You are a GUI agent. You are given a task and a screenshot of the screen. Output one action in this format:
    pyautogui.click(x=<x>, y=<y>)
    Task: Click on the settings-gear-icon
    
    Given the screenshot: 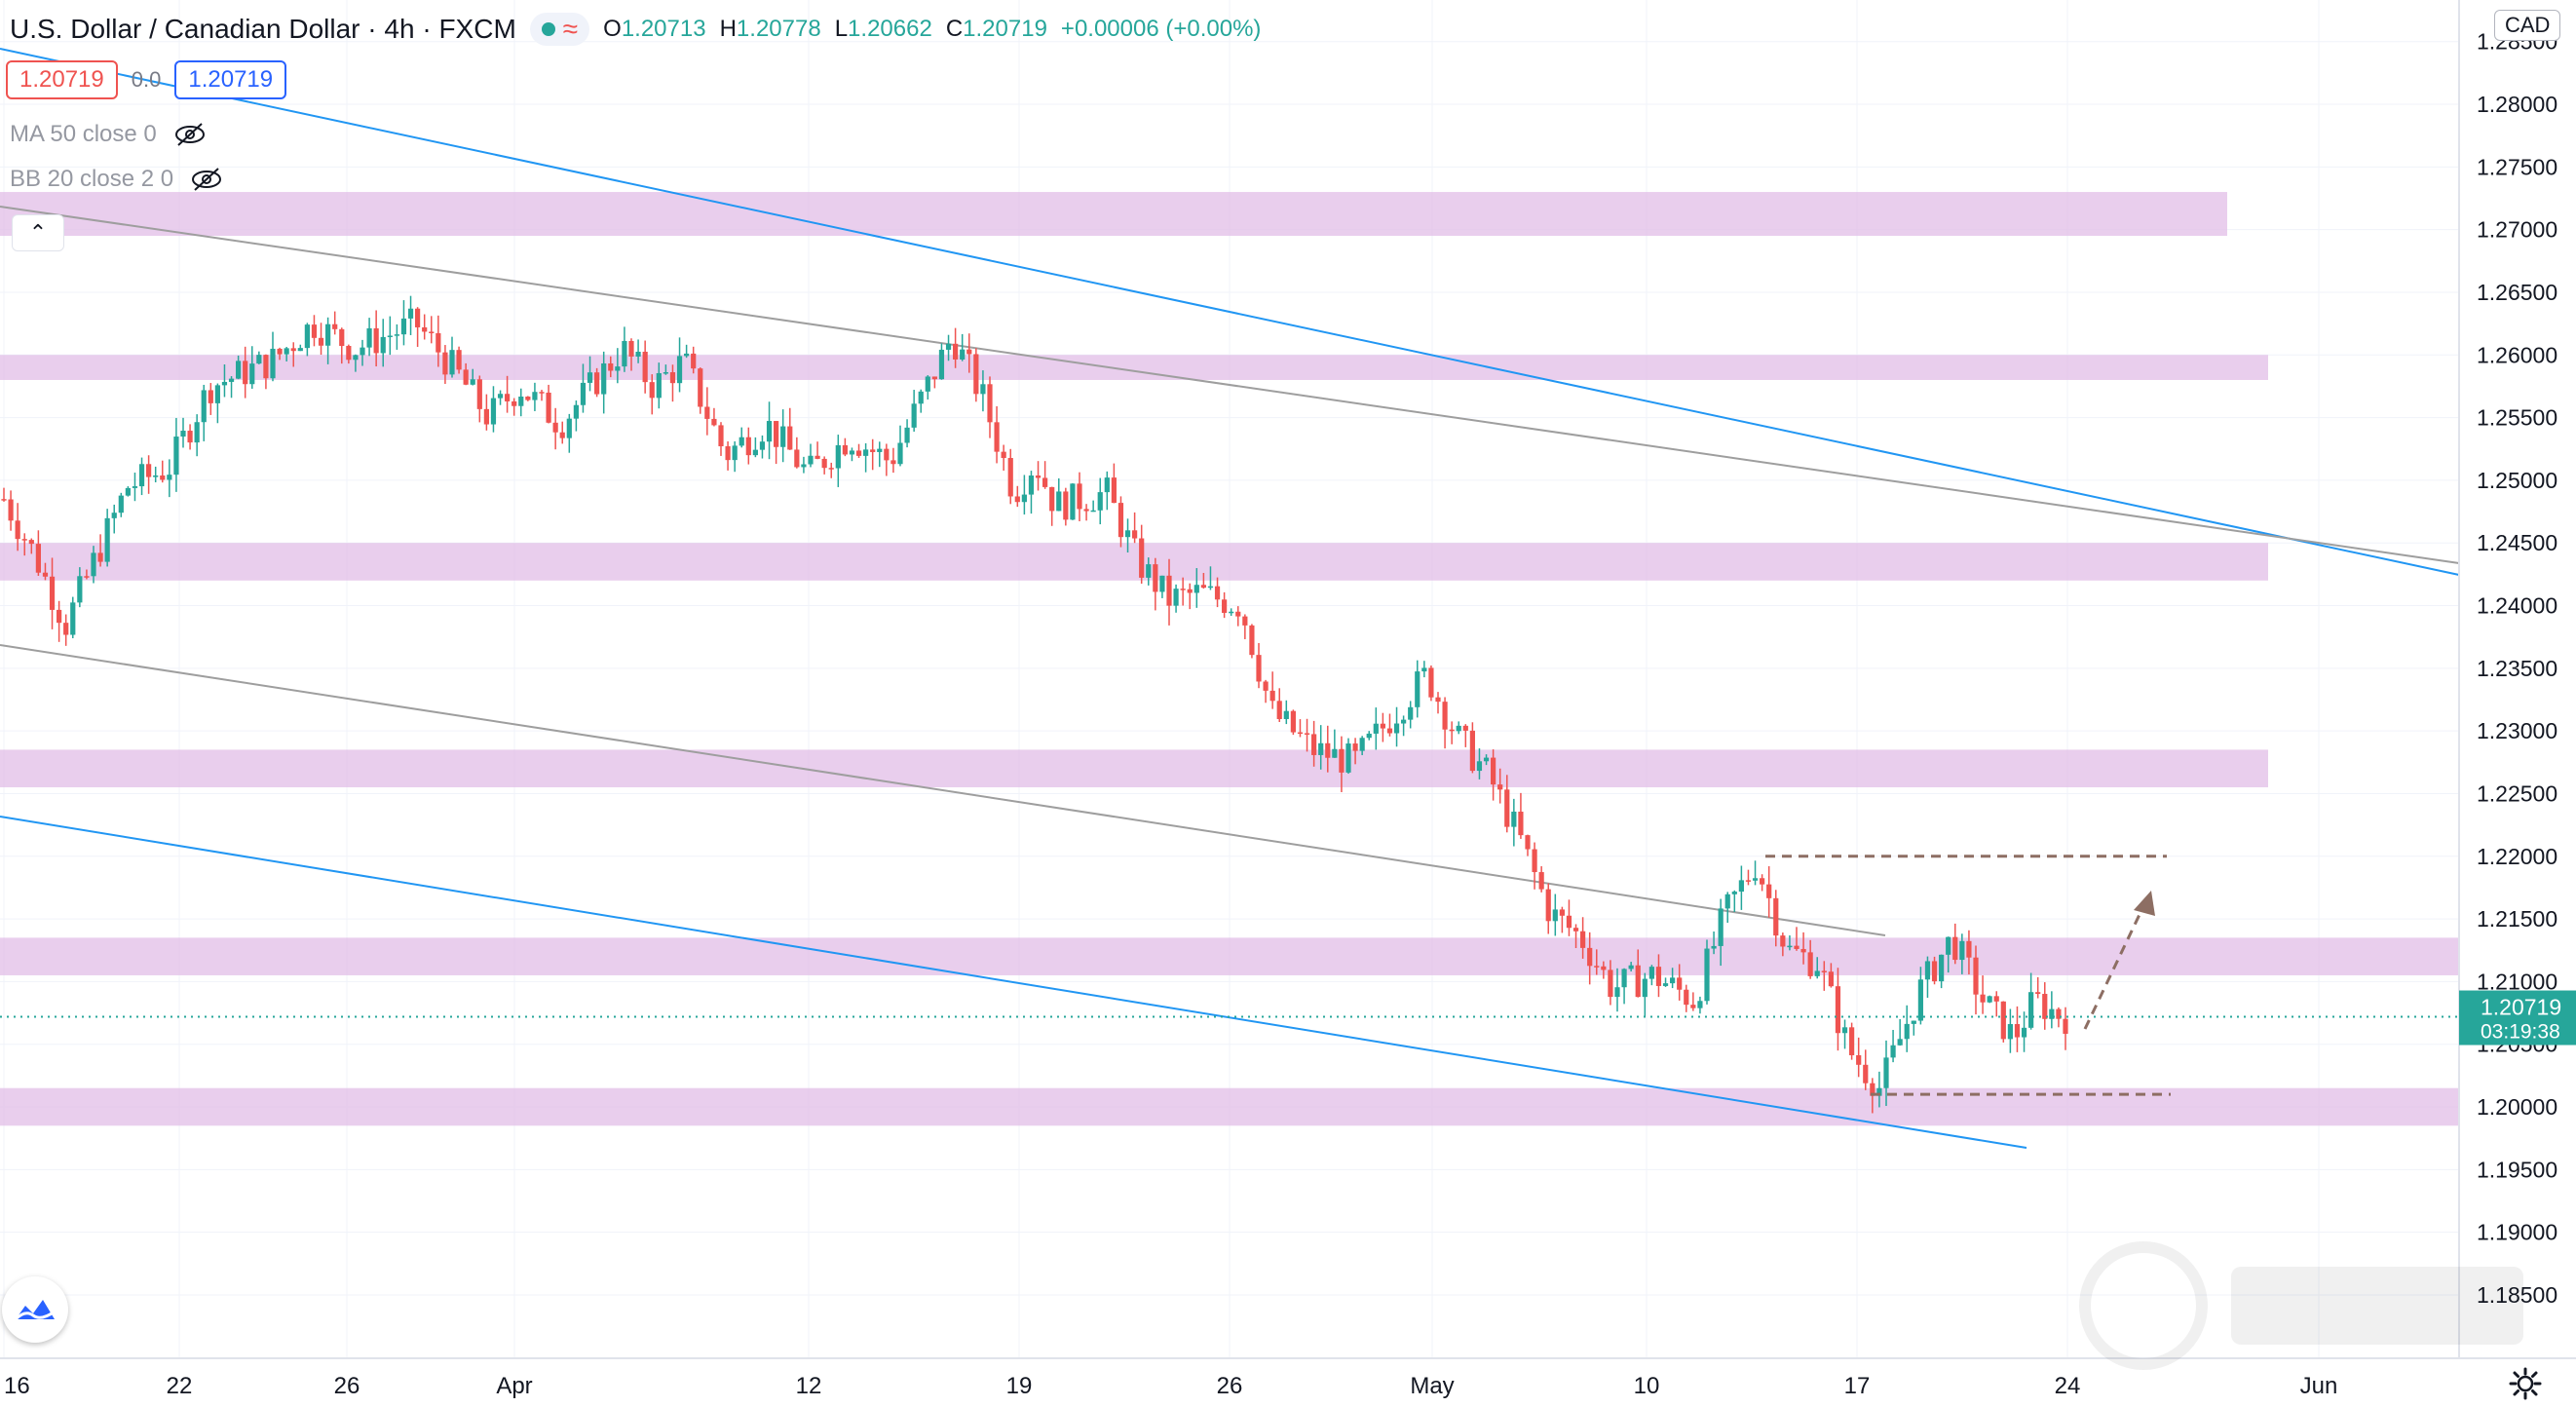 What is the action you would take?
    pyautogui.click(x=2525, y=1383)
    